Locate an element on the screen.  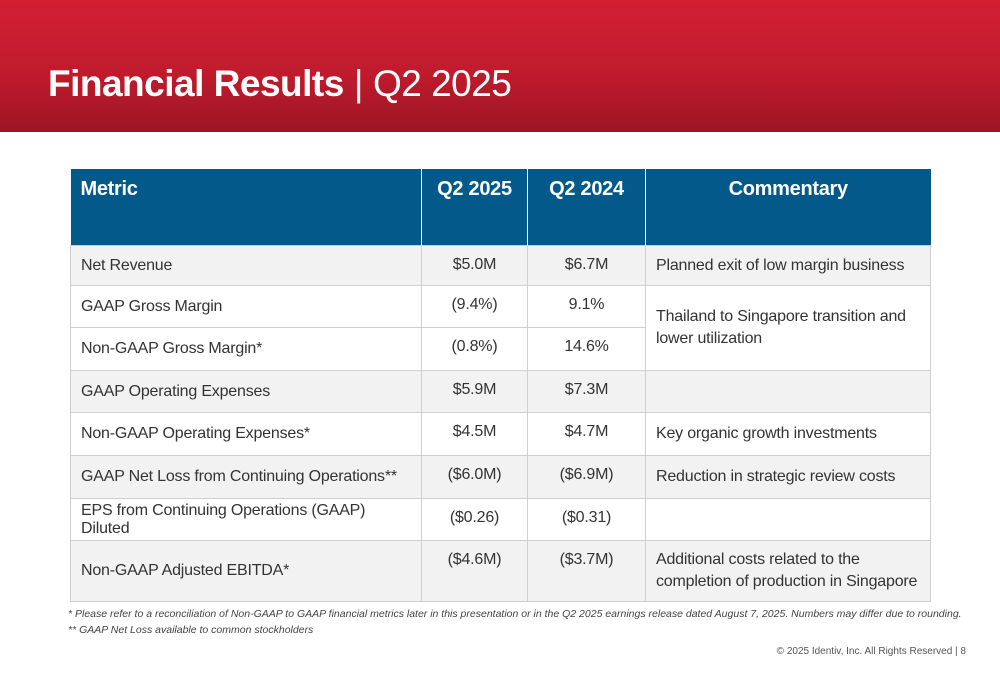
table-header-row: Metric Q2 2025 Q2 2024 Commentary is located at coordinates (500, 207).